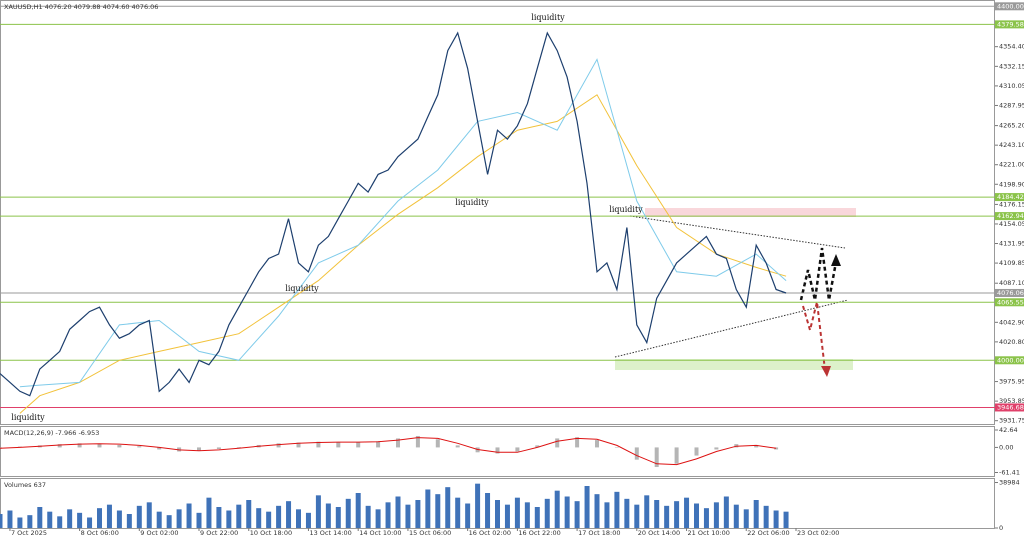 The height and width of the screenshot is (537, 1024). I want to click on x-tick-label: 9 Oct 02:00, so click(159, 533).